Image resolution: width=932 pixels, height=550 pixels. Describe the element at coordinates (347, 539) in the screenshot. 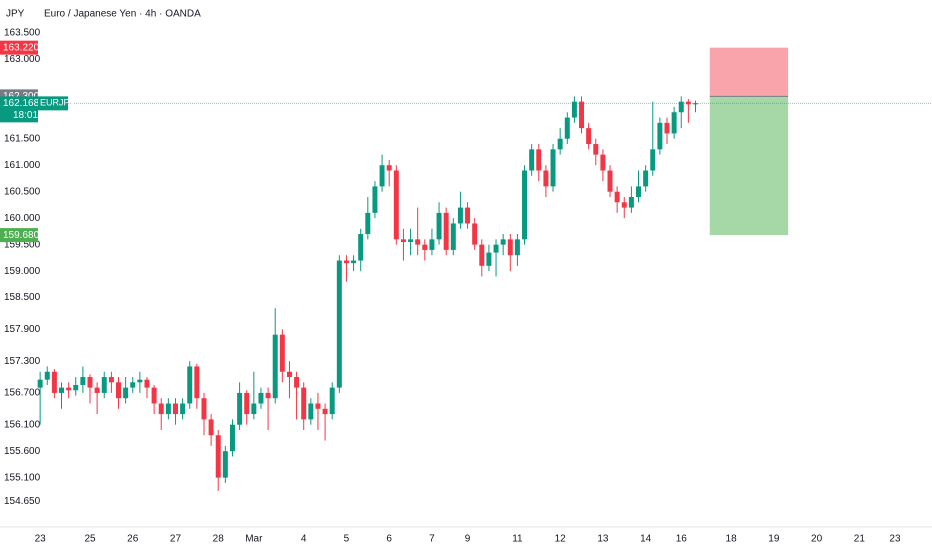

I see `x-tick-label: 5` at that location.